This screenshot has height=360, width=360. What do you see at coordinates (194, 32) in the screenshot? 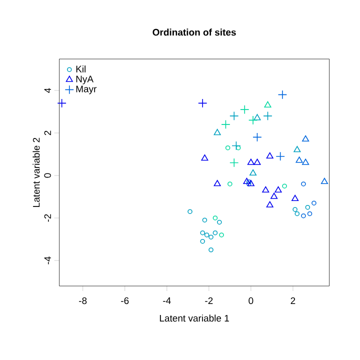
I see `chart-title: Ordination of sites` at bounding box center [194, 32].